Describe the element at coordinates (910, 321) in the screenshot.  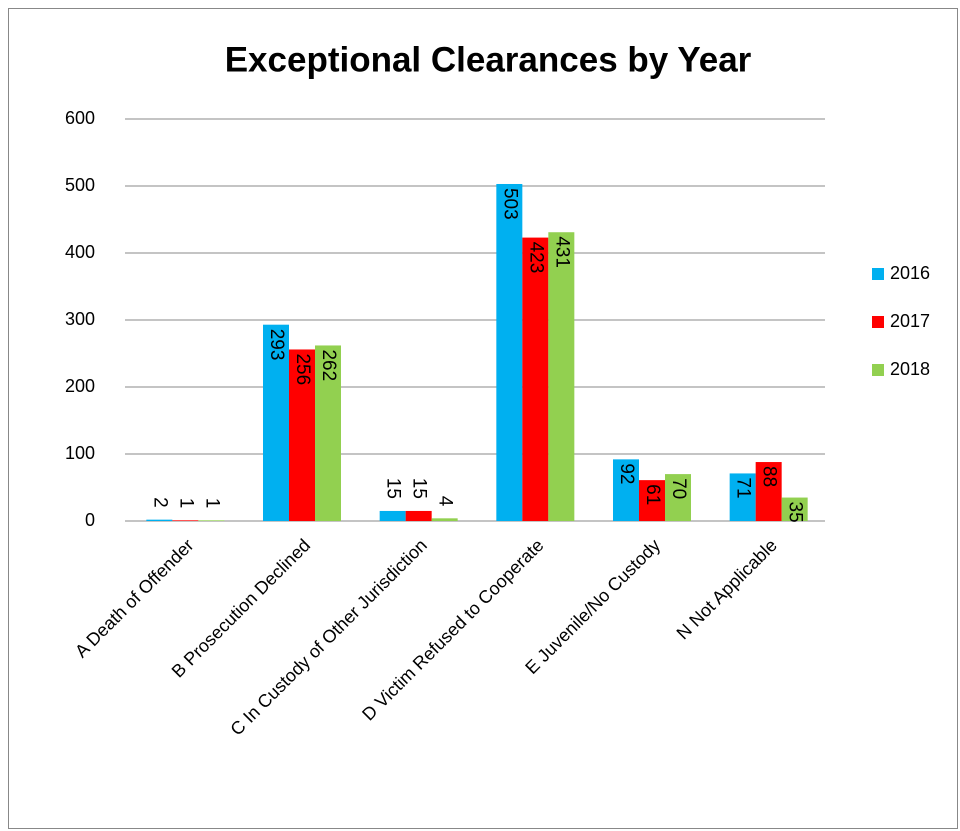
I see `legend-label: 2017` at that location.